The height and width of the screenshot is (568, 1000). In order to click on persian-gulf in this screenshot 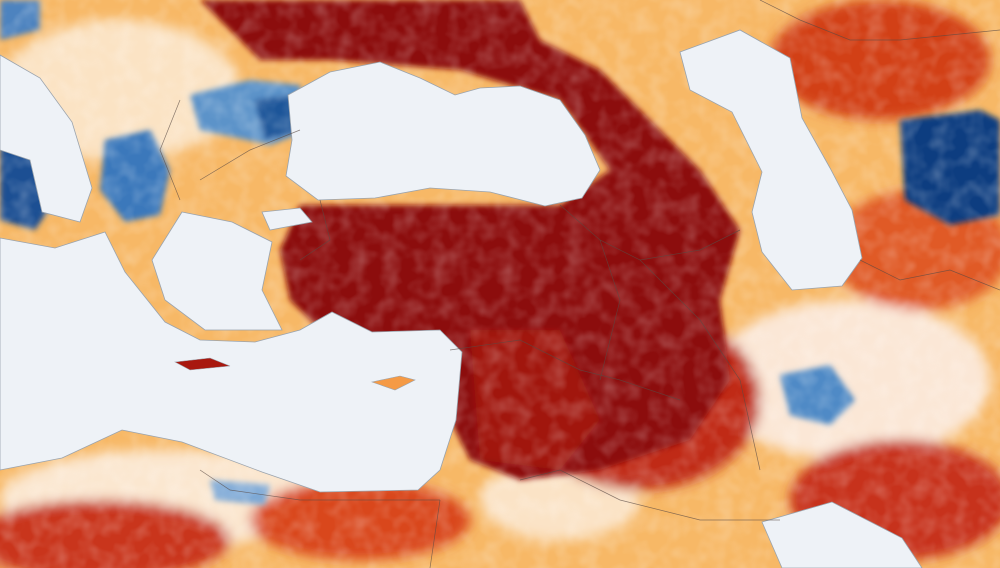, I will do `click(842, 534)`.